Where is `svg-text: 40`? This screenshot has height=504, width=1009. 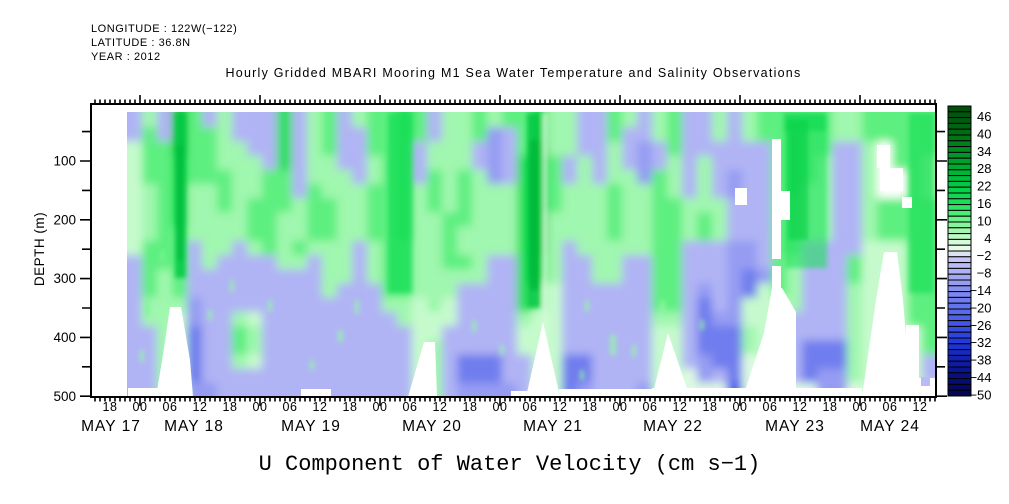
svg-text: 40 is located at coordinates (984, 133).